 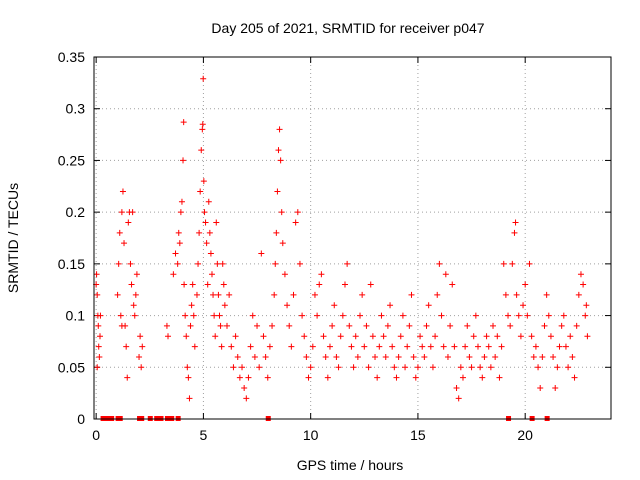 What do you see at coordinates (13, 238) in the screenshot?
I see `y-axis-label: SRMTID / TECUs` at bounding box center [13, 238].